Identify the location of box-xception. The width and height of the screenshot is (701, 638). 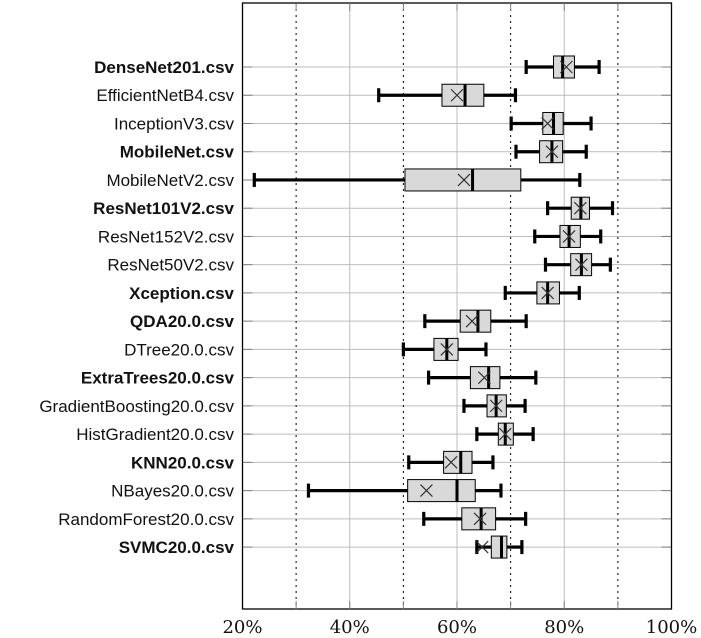
(542, 293).